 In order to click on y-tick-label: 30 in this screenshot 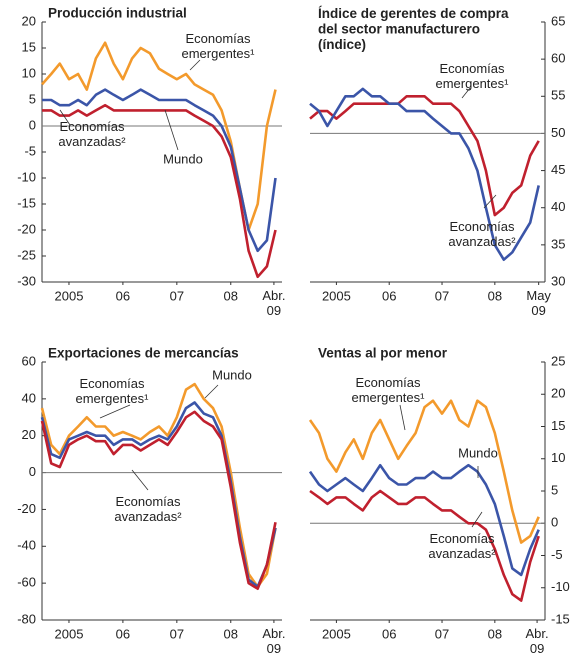, I will do `click(558, 280)`.